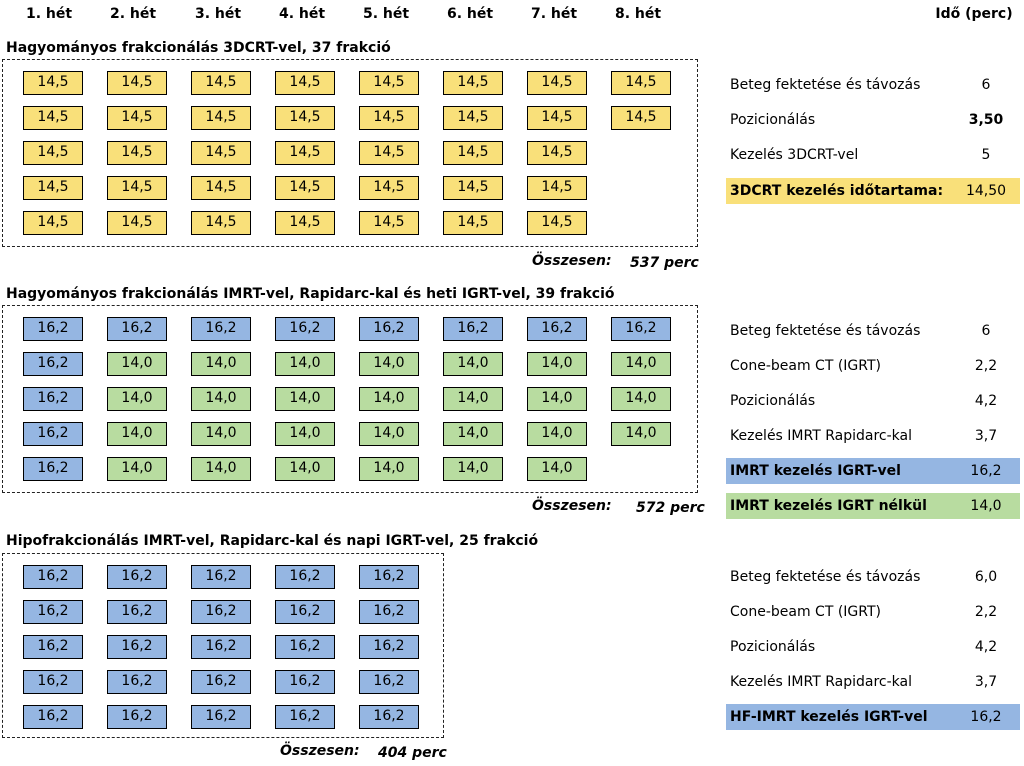  What do you see at coordinates (986, 331) in the screenshot?
I see `breakdown-value: 6` at bounding box center [986, 331].